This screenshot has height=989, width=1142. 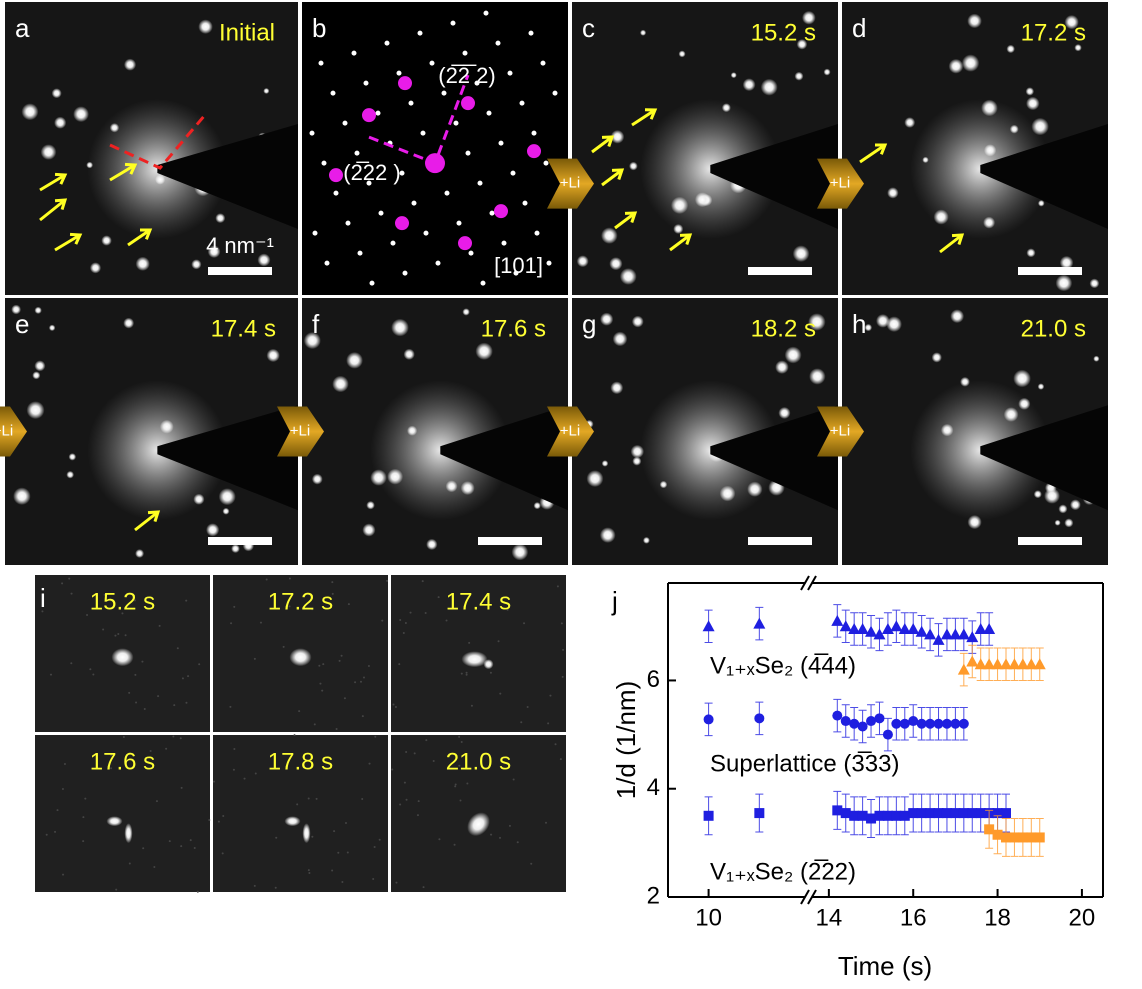 What do you see at coordinates (840, 430) in the screenshot?
I see `li-label: +Li` at bounding box center [840, 430].